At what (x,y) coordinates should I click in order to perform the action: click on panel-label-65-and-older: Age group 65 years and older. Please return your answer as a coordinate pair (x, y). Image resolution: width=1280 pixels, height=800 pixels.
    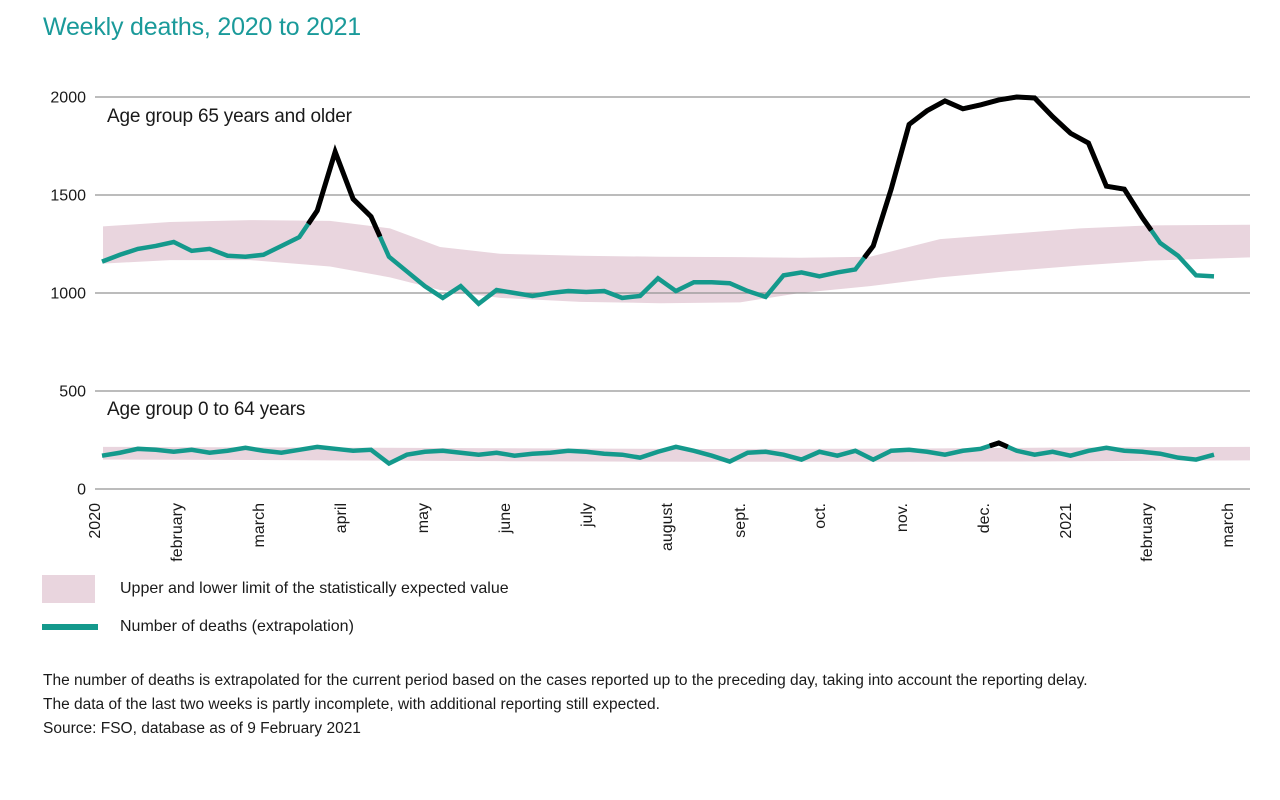
    Looking at the image, I should click on (229, 116).